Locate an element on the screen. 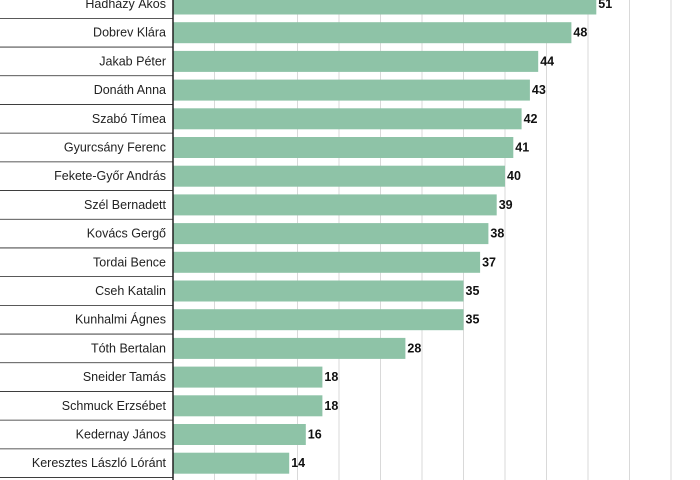  value-label: 37 is located at coordinates (489, 262).